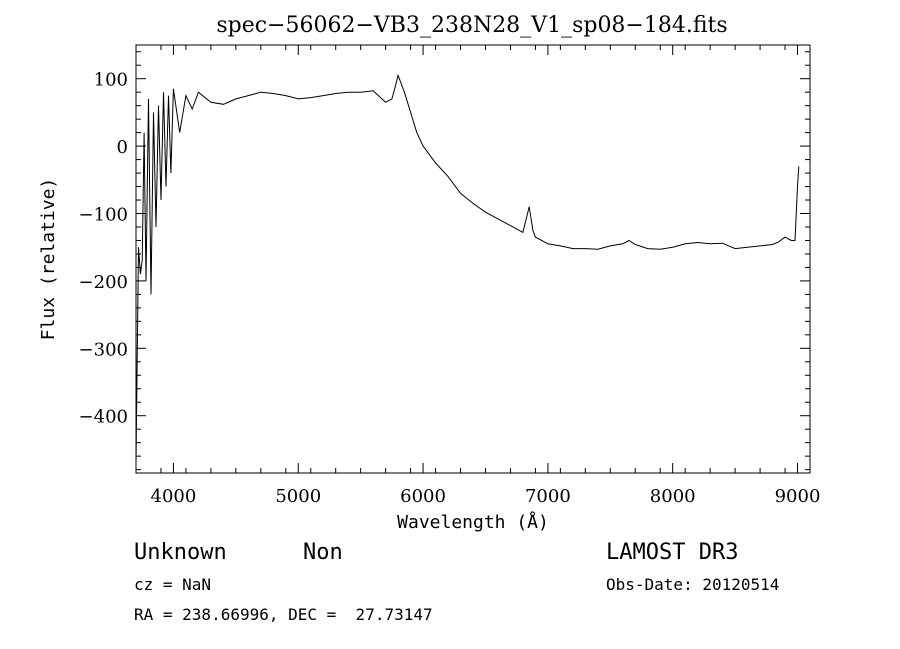 Image resolution: width=900 pixels, height=649 pixels. Describe the element at coordinates (103, 282) in the screenshot. I see `y-tick-label: −200` at that location.